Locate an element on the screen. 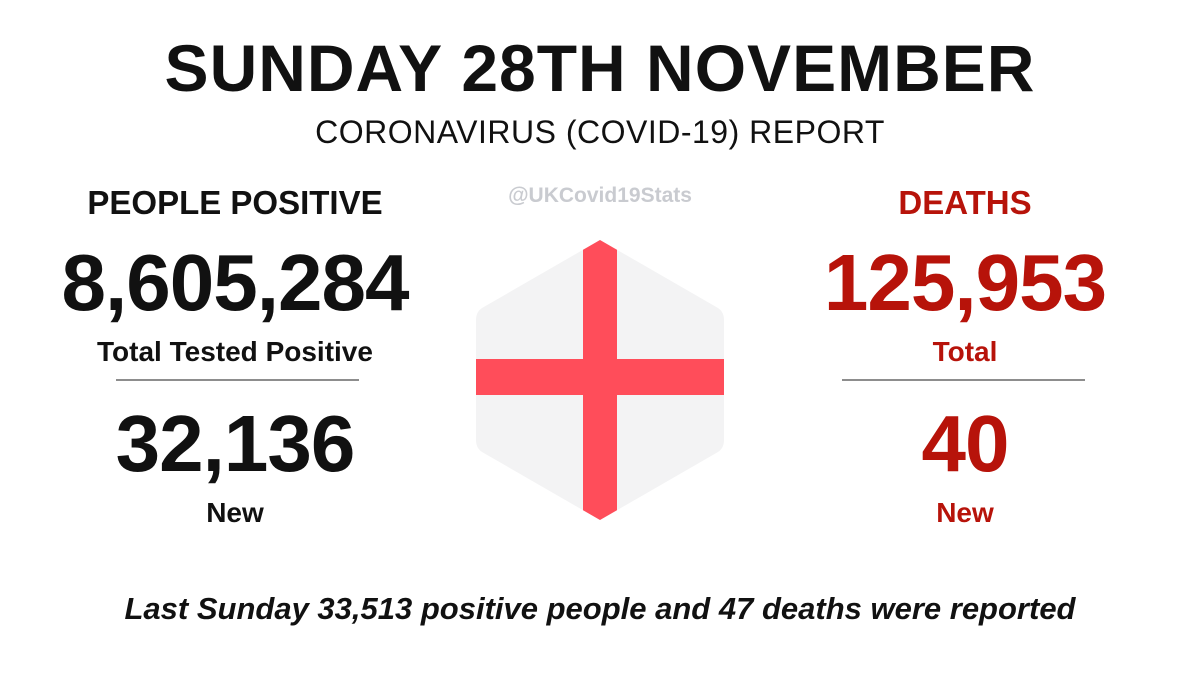 Image resolution: width=1200 pixels, height=675 pixels. total-deaths-label: Total is located at coordinates (965, 351).